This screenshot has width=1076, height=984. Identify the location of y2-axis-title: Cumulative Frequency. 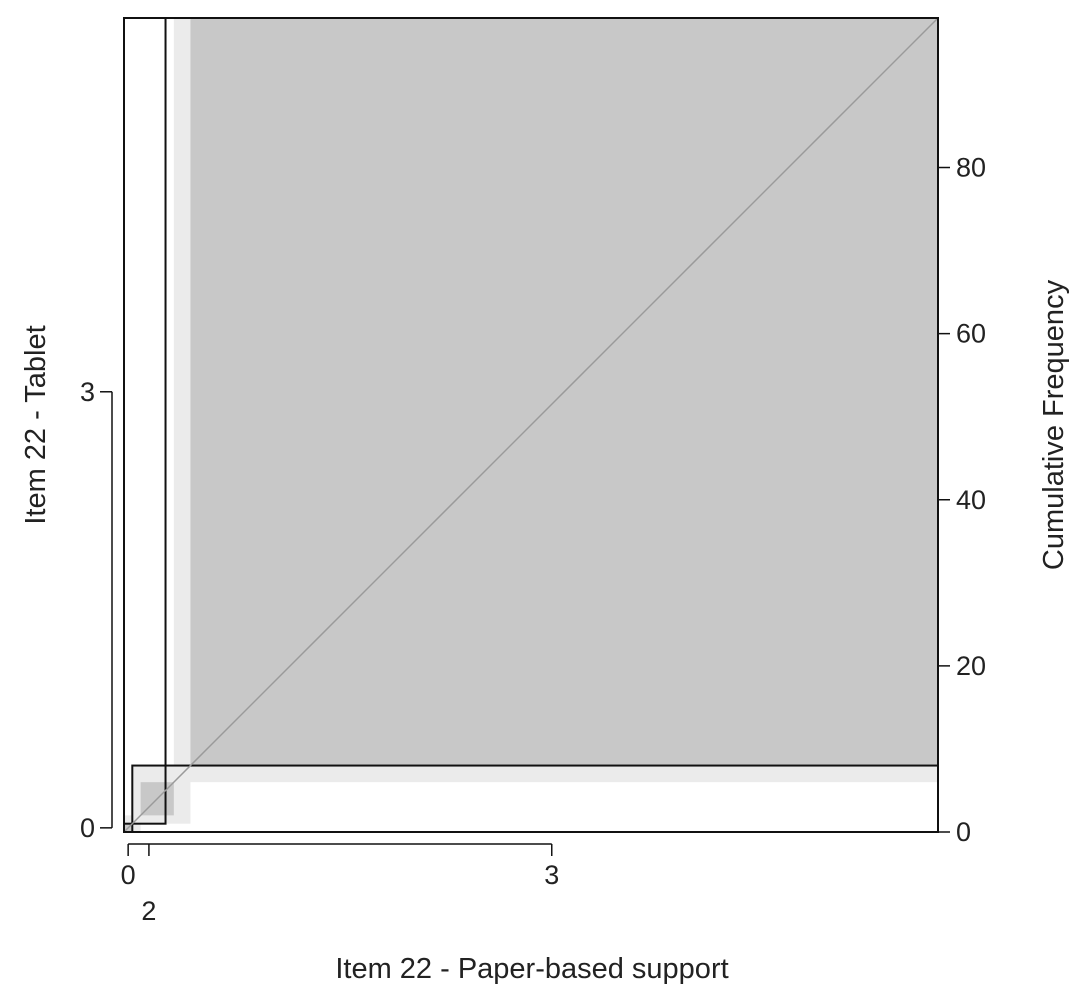
(1054, 424).